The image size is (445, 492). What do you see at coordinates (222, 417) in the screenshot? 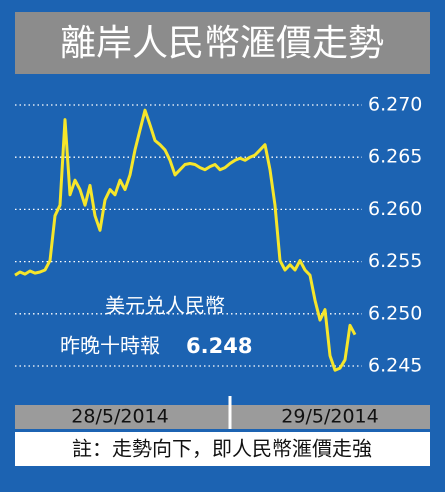
I see `date-bar` at bounding box center [222, 417].